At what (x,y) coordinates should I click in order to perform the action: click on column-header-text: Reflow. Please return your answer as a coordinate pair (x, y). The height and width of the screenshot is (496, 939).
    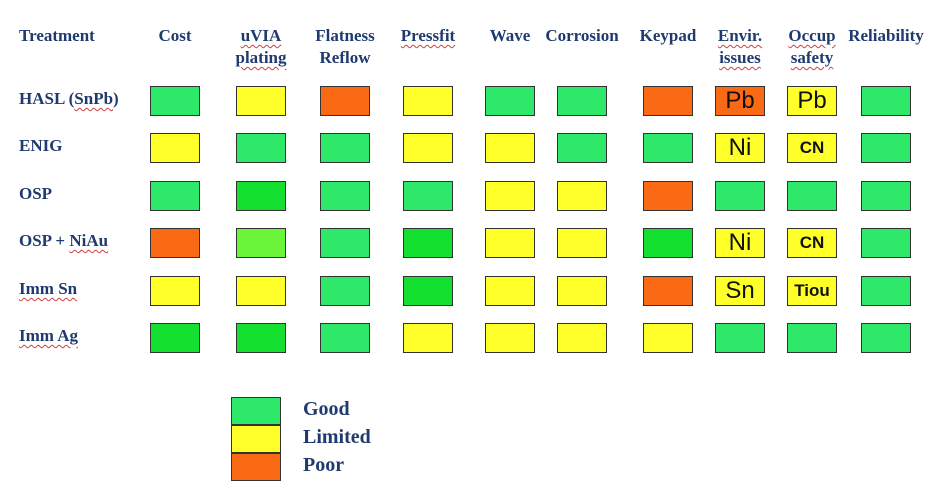
    Looking at the image, I should click on (345, 57).